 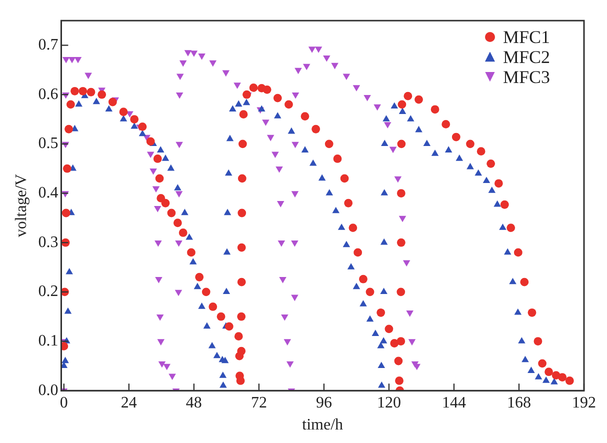 What do you see at coordinates (194, 403) in the screenshot?
I see `x-tick-label: 48` at bounding box center [194, 403].